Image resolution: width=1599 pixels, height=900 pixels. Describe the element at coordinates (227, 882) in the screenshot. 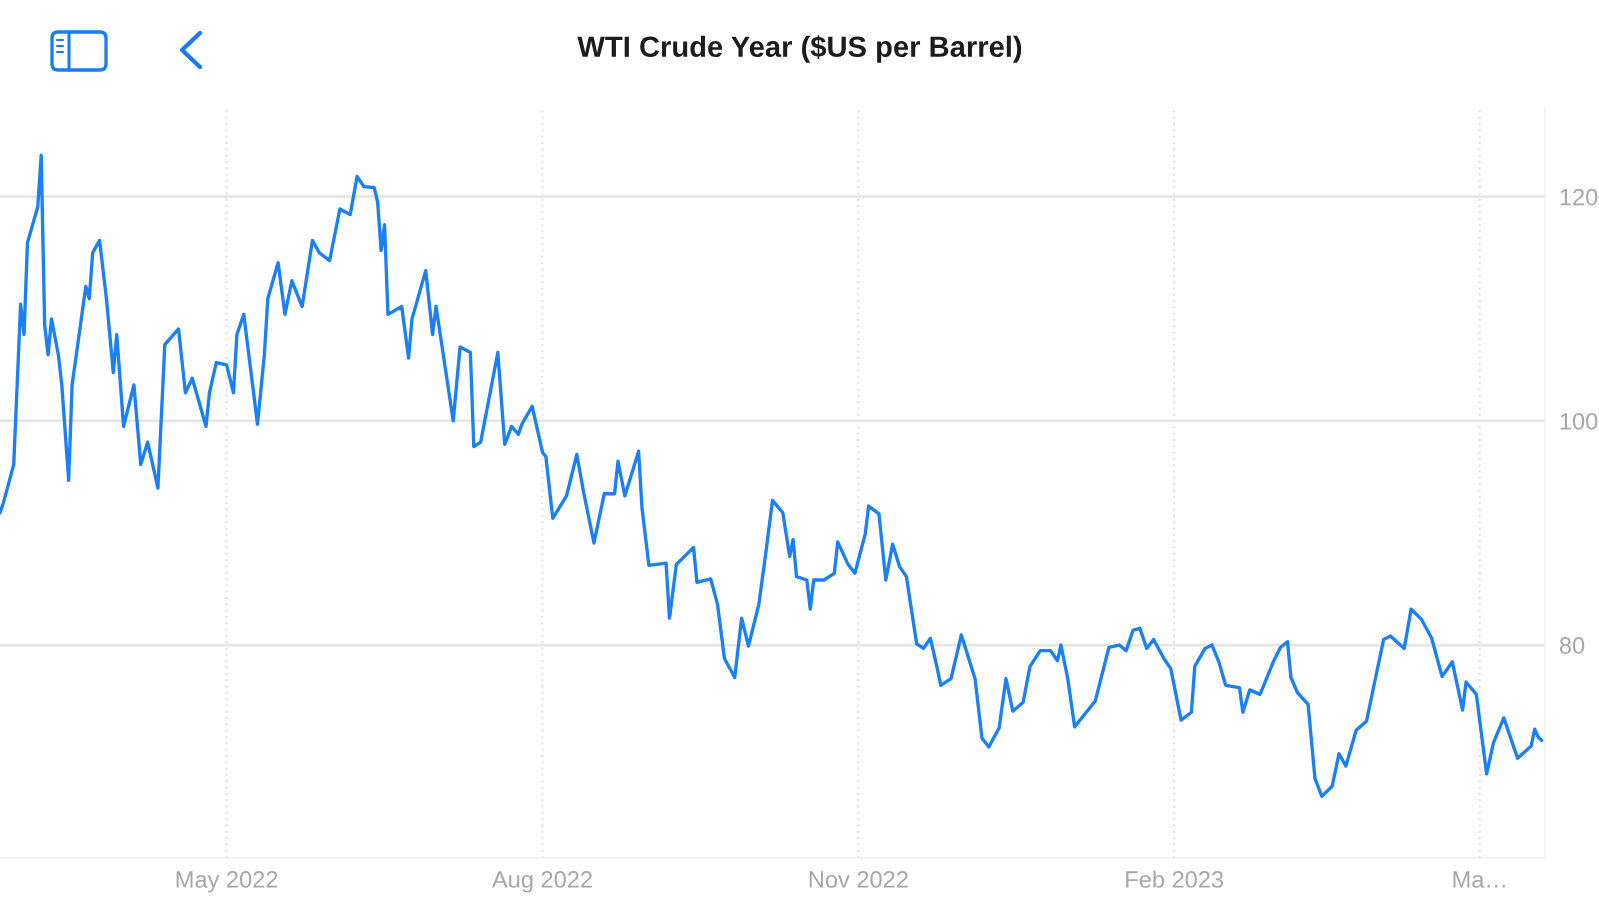

I see `x-tick-label: May 2022` at that location.